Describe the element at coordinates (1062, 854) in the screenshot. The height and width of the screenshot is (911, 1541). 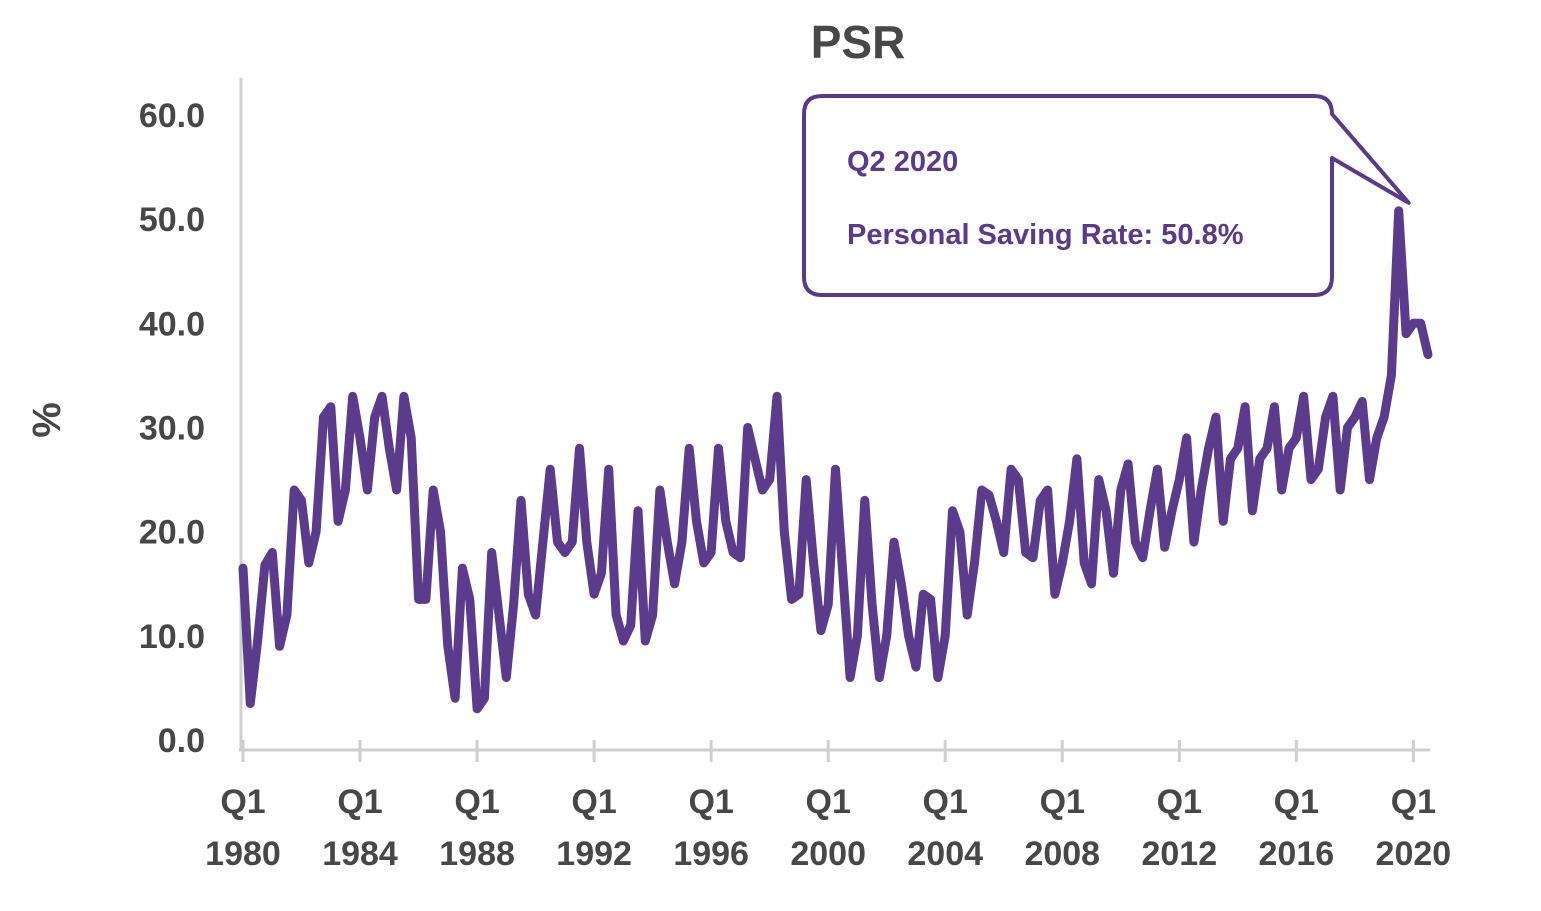
I see `x-tick-year: 2008` at that location.